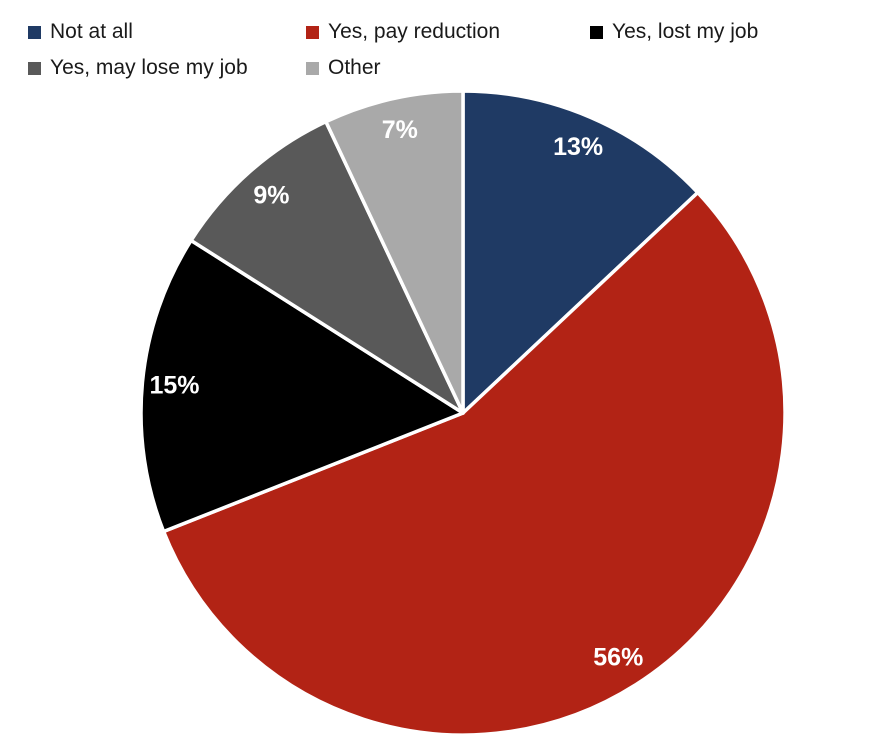 The image size is (879, 740). Describe the element at coordinates (618, 658) in the screenshot. I see `pie-data-label-yes-pay-reduction: 56%` at that location.